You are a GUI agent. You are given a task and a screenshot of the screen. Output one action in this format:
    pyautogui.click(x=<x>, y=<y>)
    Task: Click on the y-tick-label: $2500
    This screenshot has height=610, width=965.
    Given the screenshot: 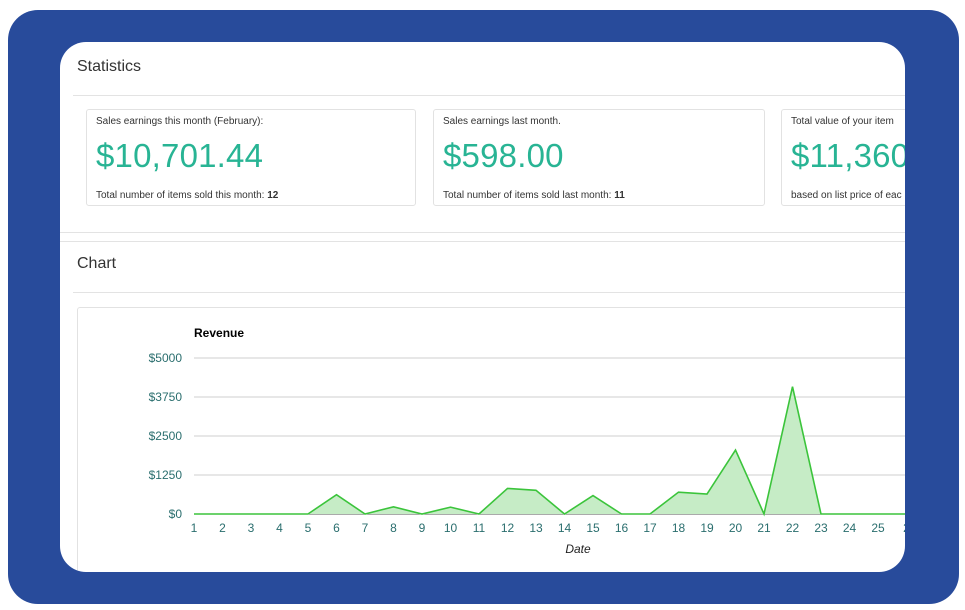 What is the action you would take?
    pyautogui.click(x=166, y=436)
    